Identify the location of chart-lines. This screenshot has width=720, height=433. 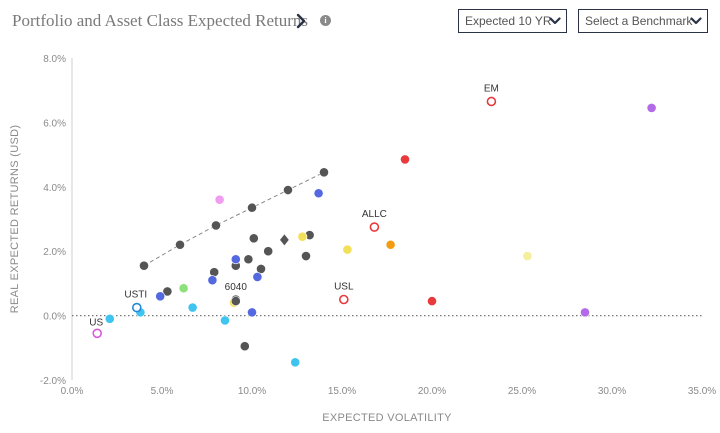
(234, 219).